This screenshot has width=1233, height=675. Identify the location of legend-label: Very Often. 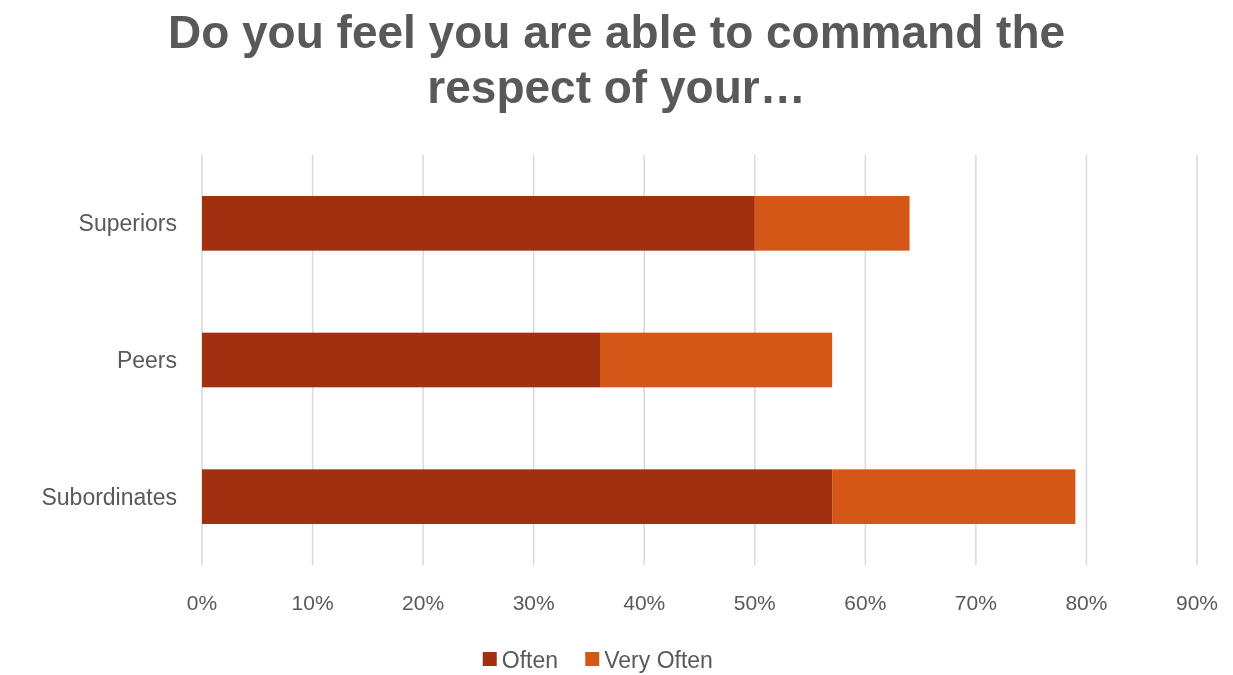
(658, 660).